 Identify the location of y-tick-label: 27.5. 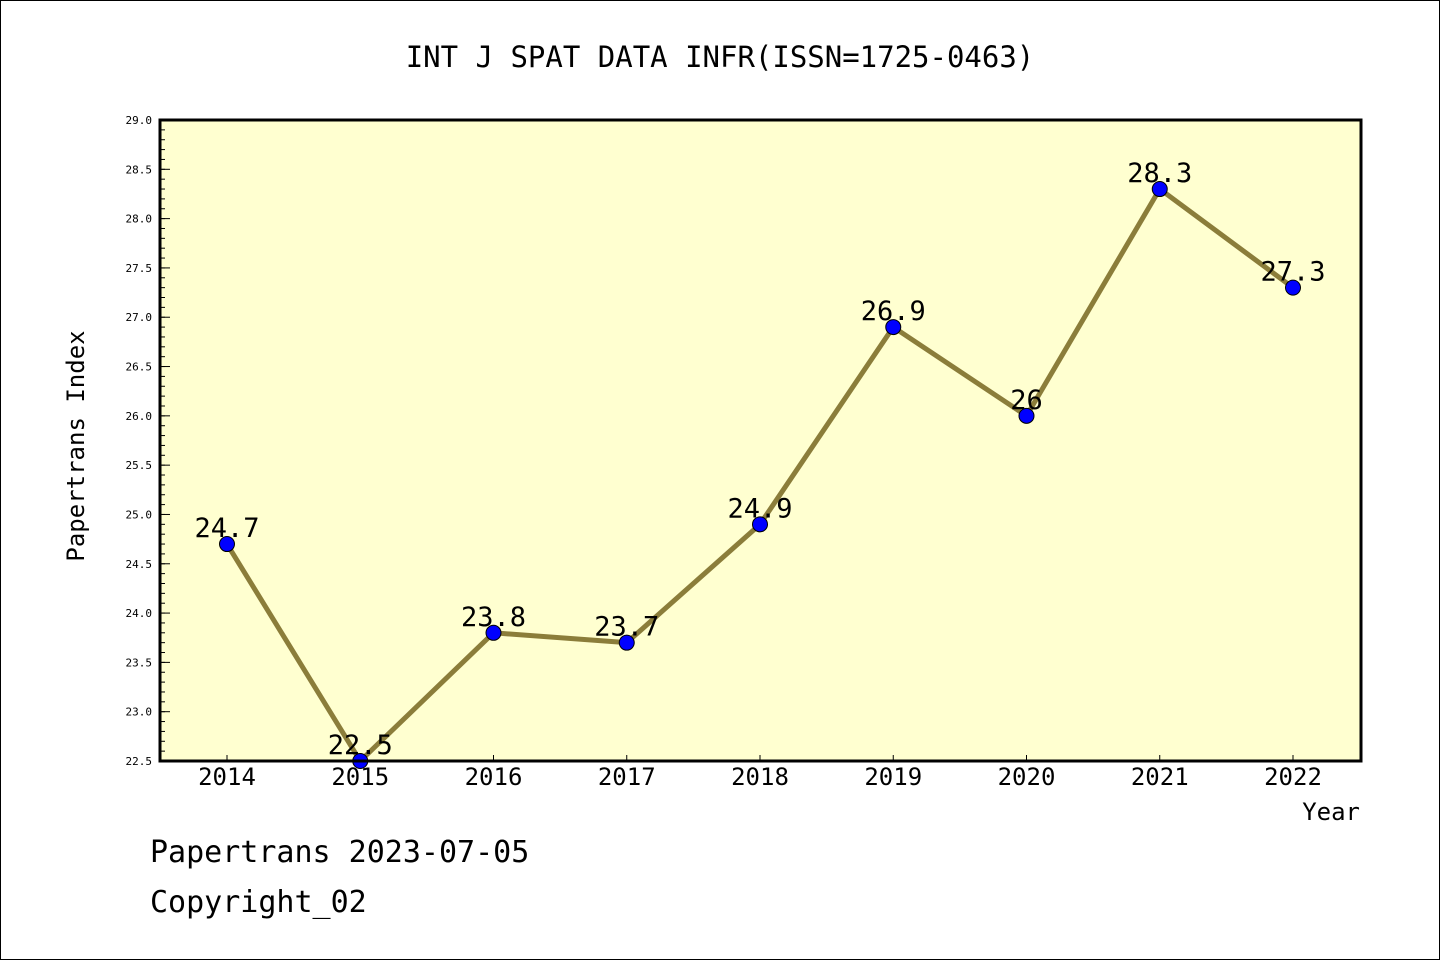
(139, 268).